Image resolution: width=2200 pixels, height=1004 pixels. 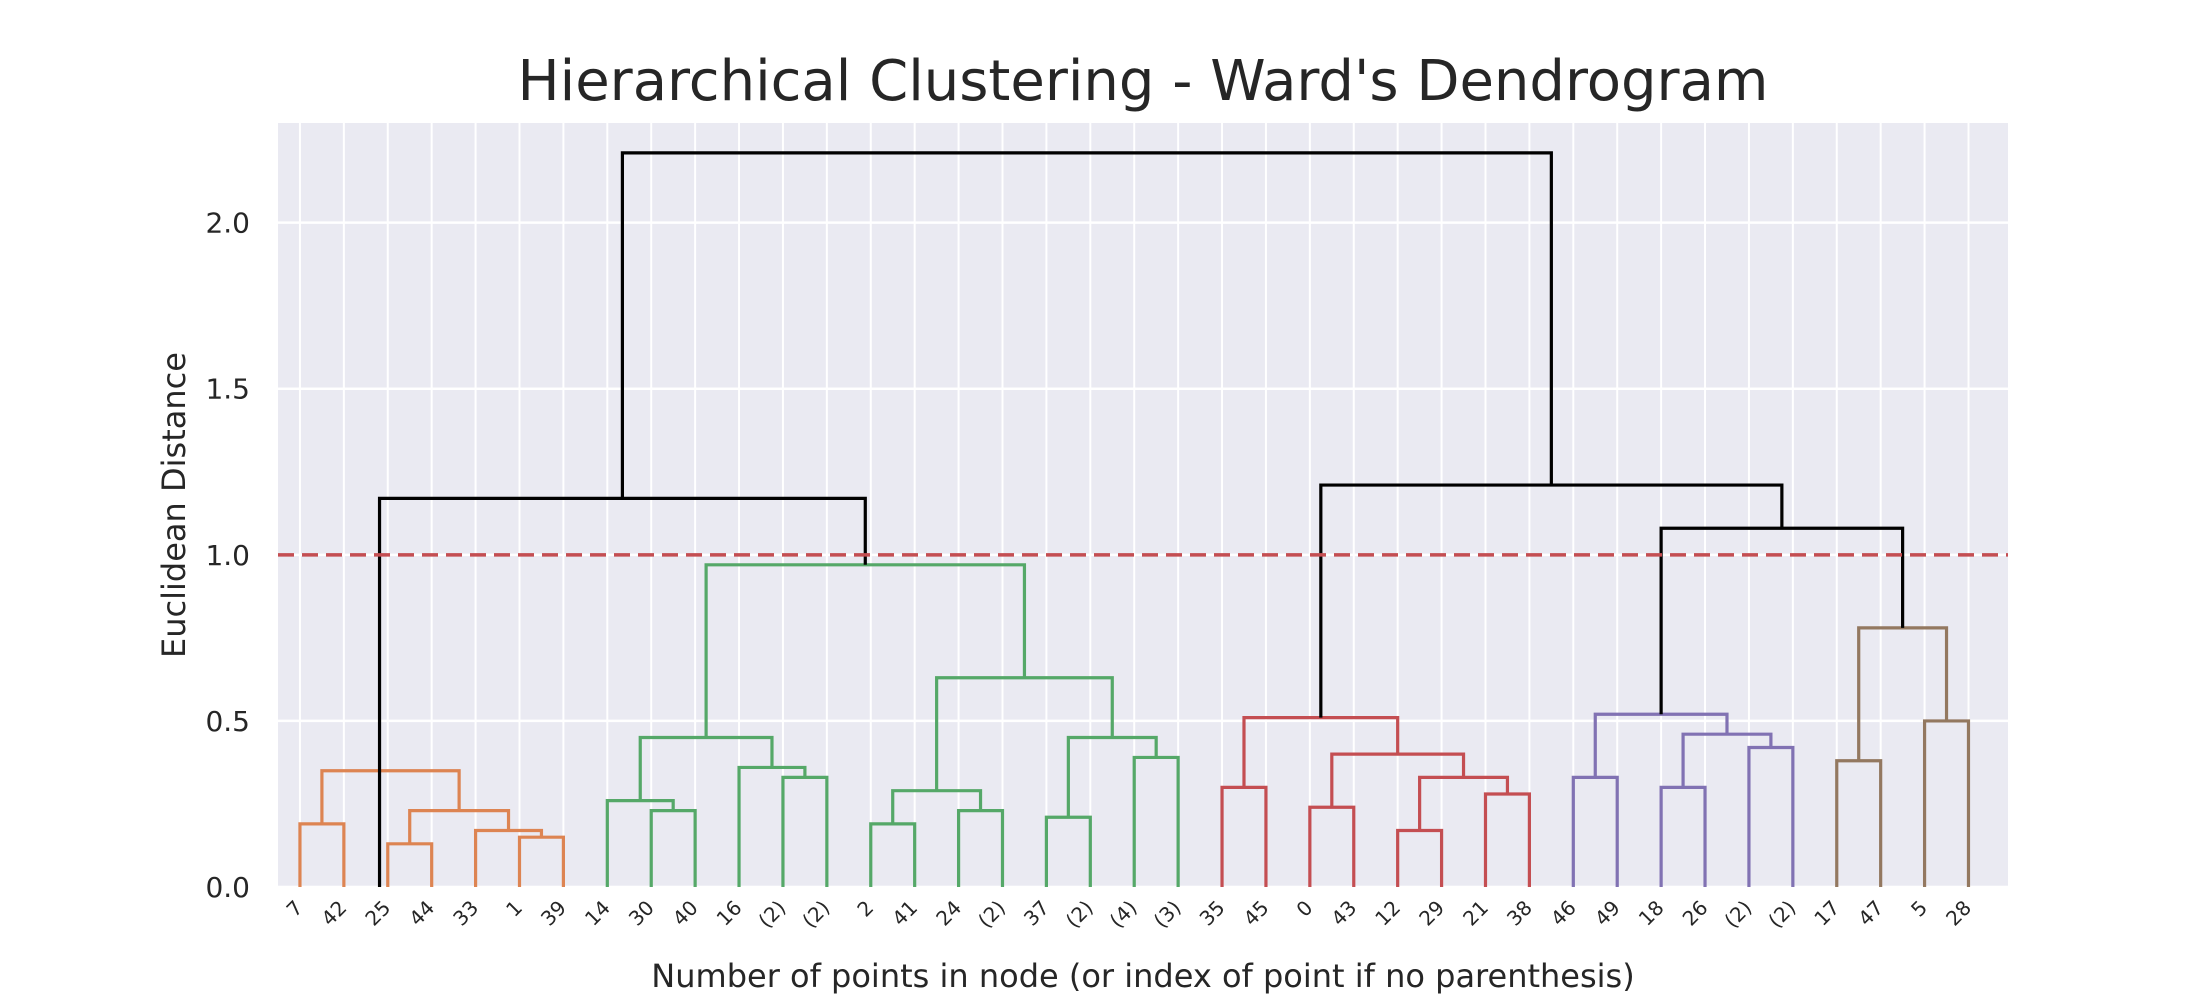 I want to click on leaf-label: 43, so click(x=1343, y=913).